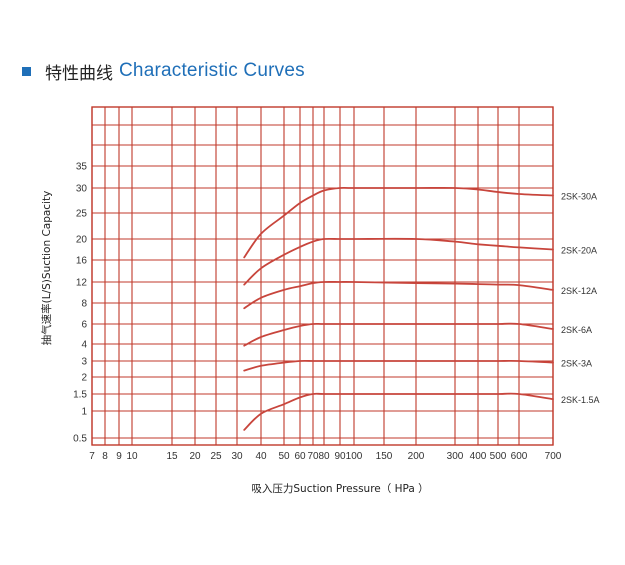  Describe the element at coordinates (80, 395) in the screenshot. I see `y-tick-label: 1.5` at that location.